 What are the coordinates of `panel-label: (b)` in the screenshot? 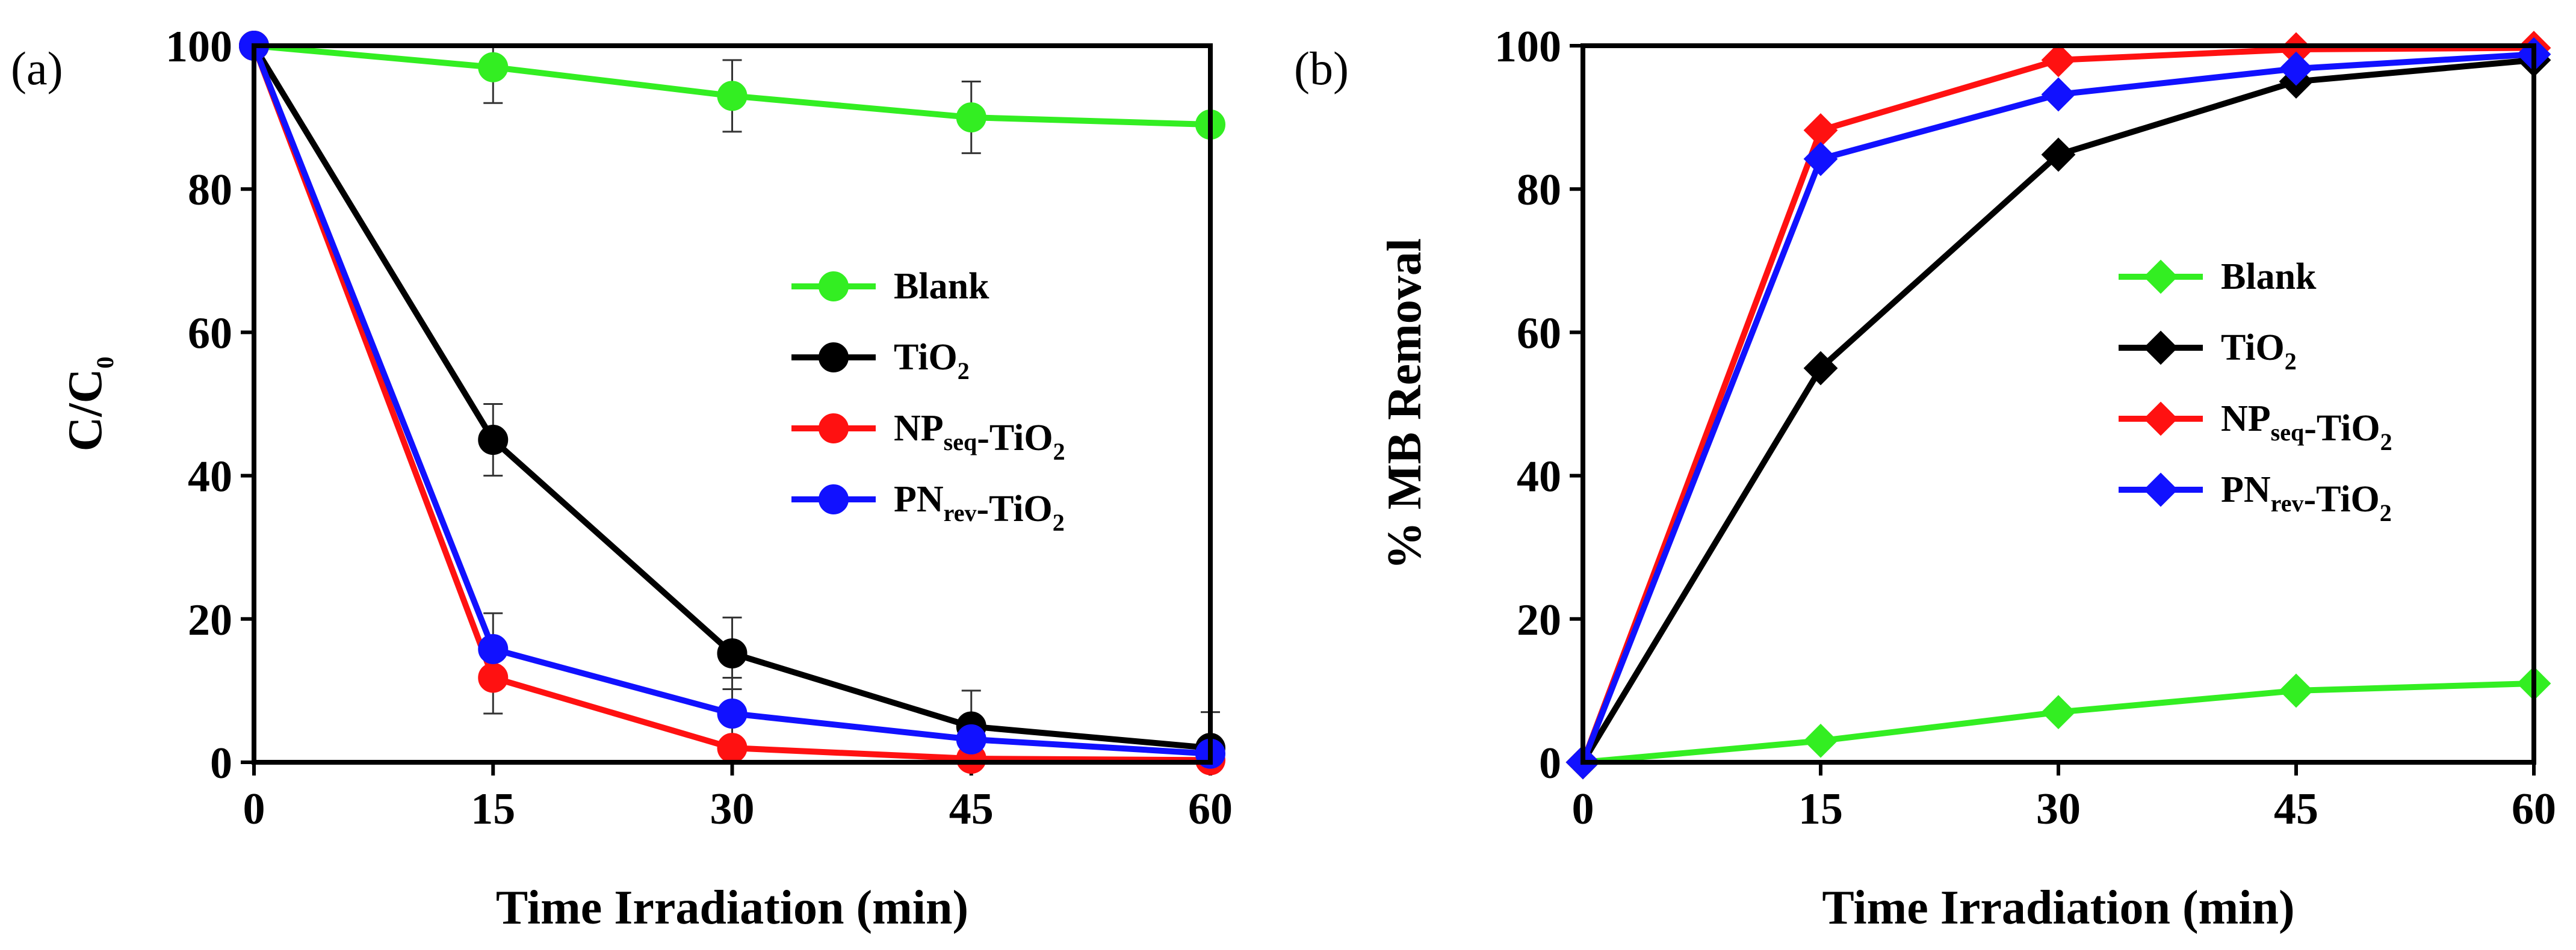 It's located at (1321, 68).